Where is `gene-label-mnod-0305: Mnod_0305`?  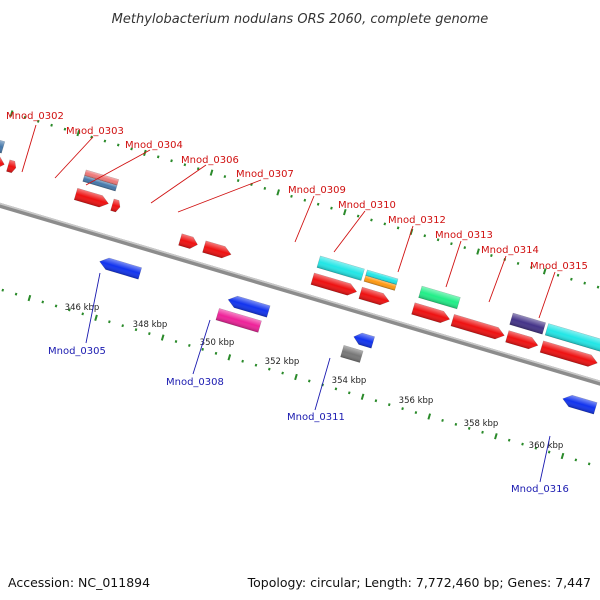 gene-label-mnod-0305: Mnod_0305 is located at coordinates (77, 351).